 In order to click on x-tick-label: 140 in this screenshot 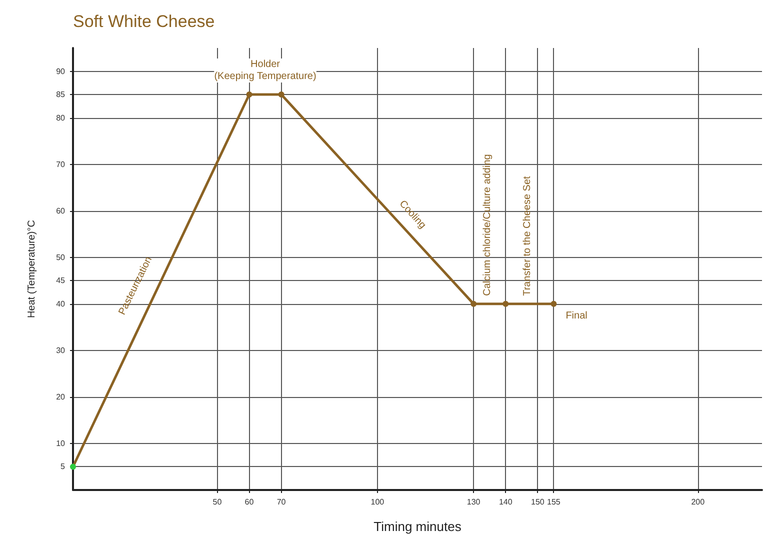, I will do `click(505, 502)`.